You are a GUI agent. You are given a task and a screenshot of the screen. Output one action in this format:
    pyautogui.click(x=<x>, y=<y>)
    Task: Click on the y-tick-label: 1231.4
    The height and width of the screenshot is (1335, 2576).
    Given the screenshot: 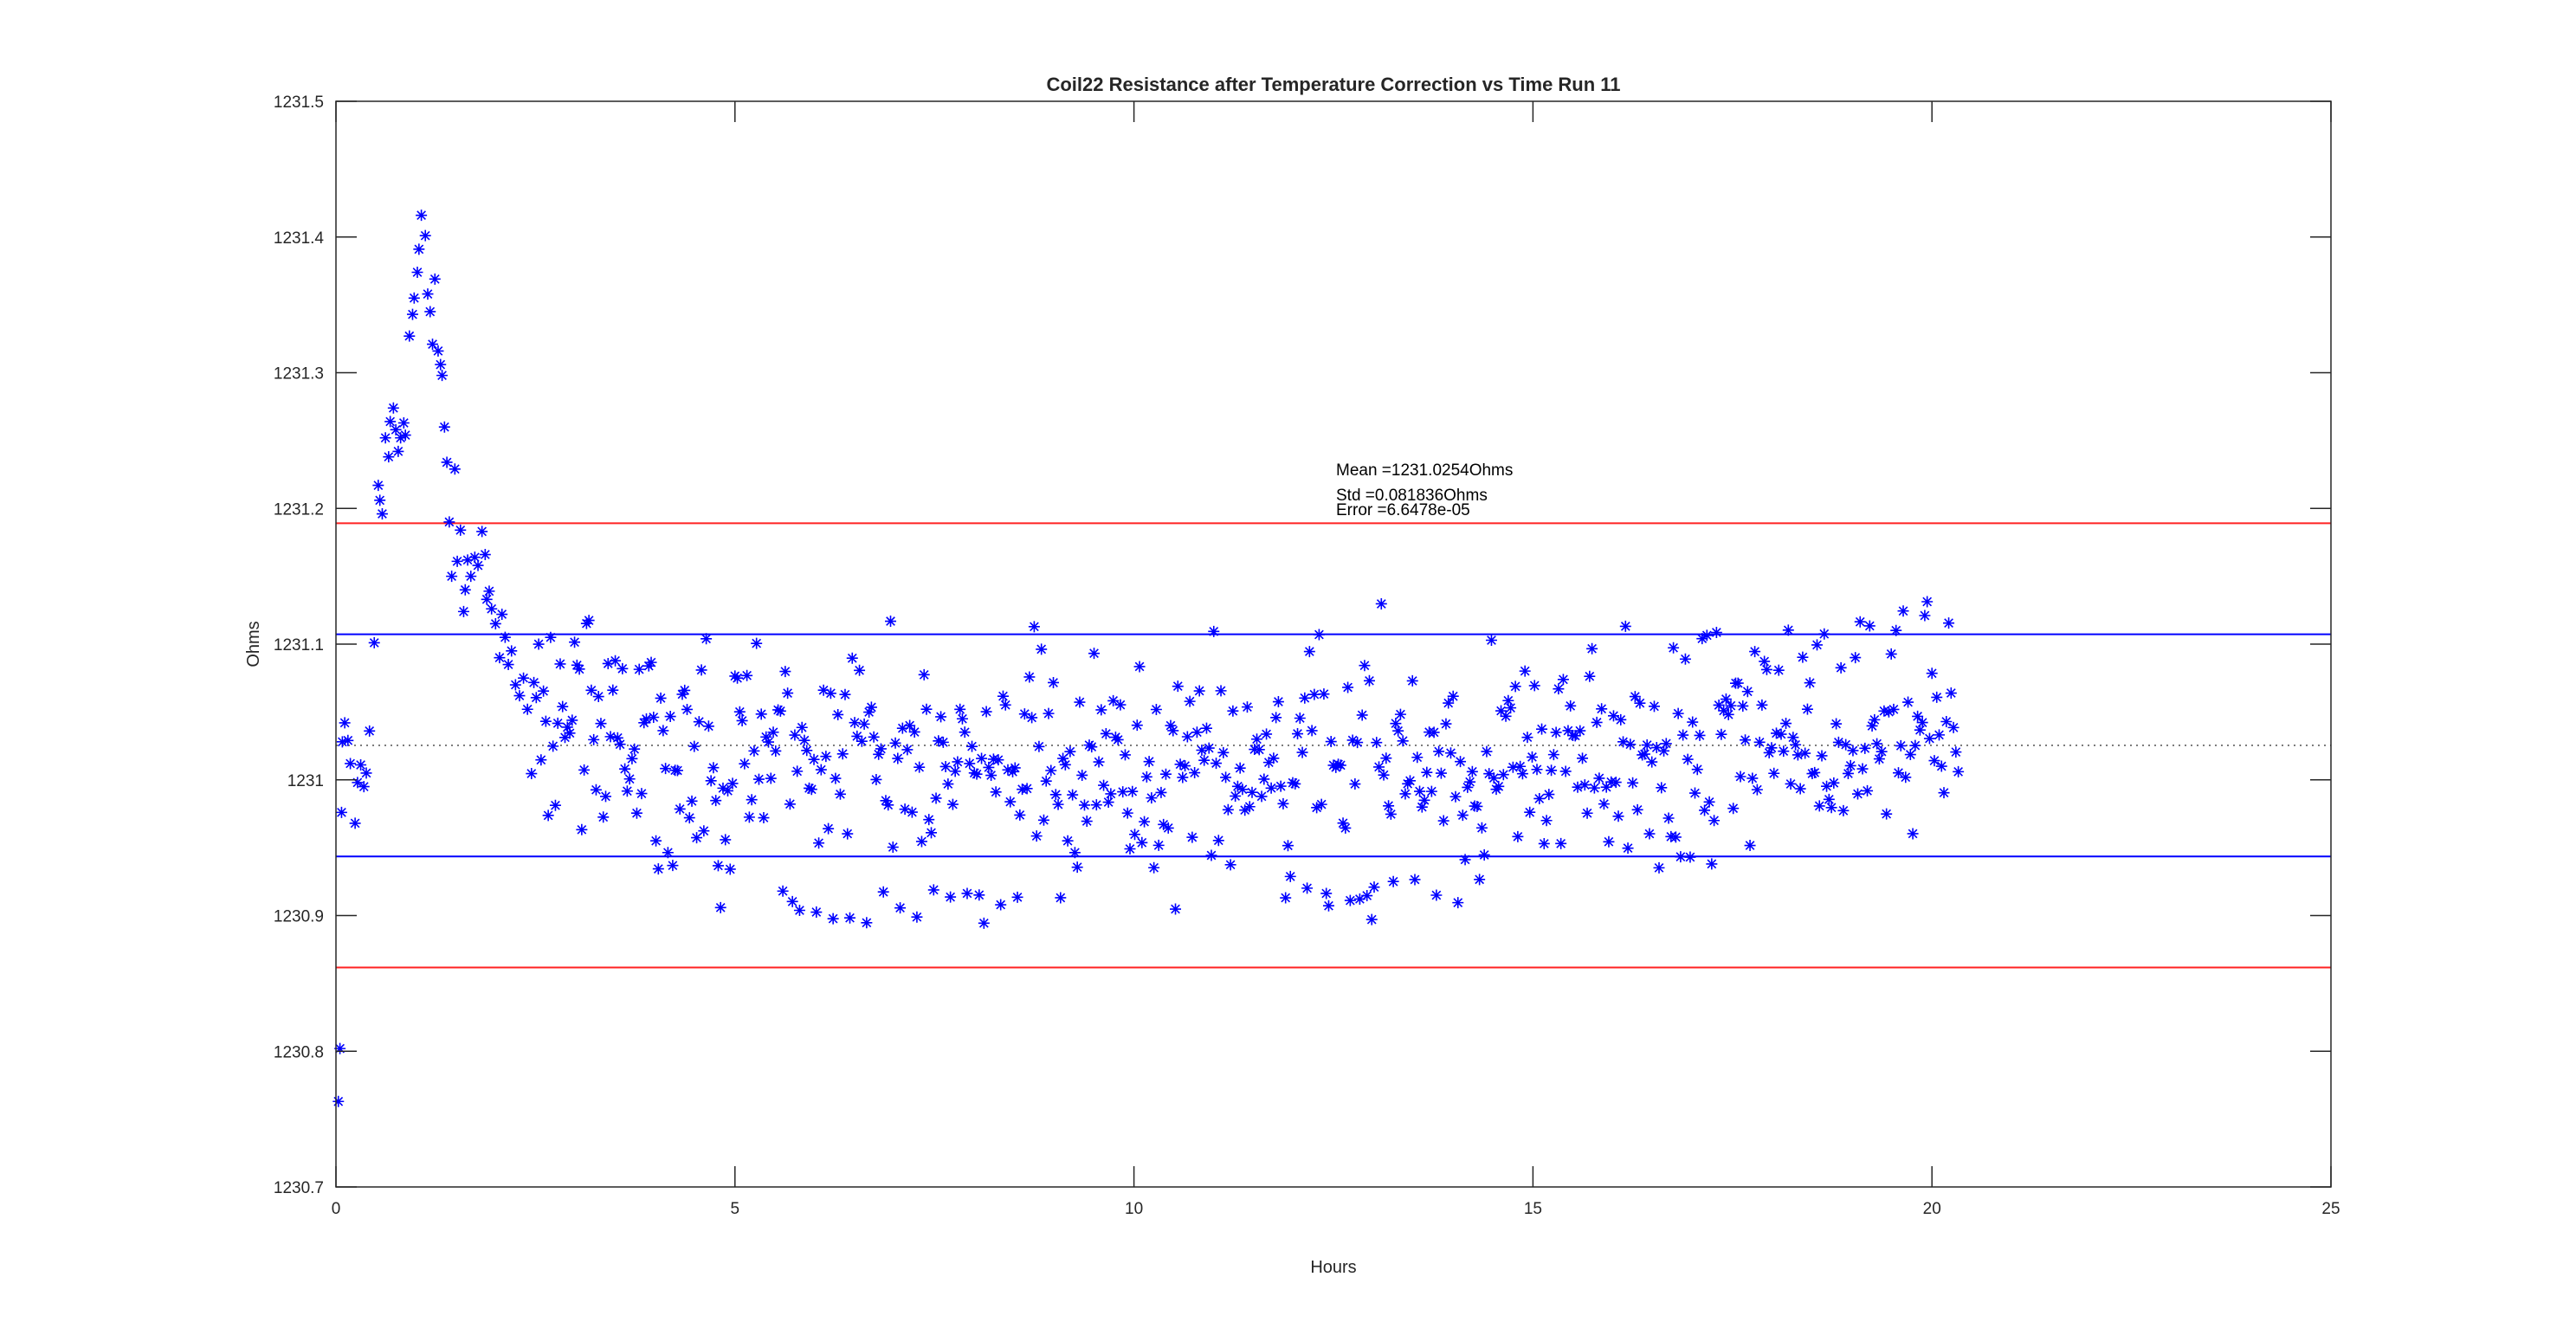 What is the action you would take?
    pyautogui.click(x=299, y=239)
    